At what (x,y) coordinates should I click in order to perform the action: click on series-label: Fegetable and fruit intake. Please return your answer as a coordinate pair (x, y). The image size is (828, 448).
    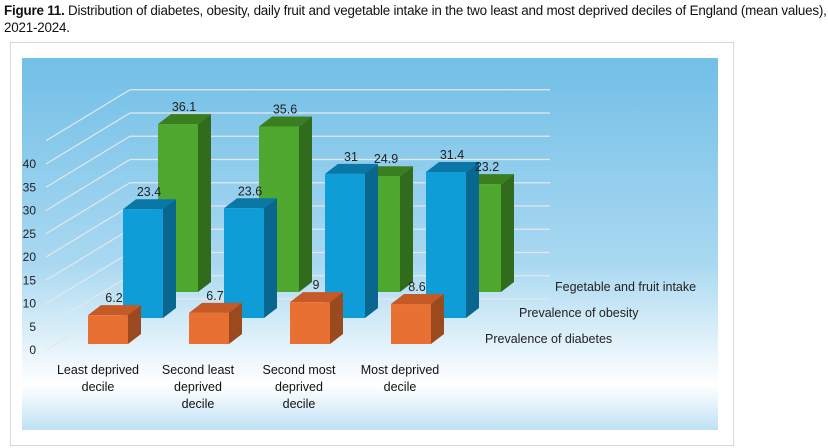
    Looking at the image, I should click on (625, 287).